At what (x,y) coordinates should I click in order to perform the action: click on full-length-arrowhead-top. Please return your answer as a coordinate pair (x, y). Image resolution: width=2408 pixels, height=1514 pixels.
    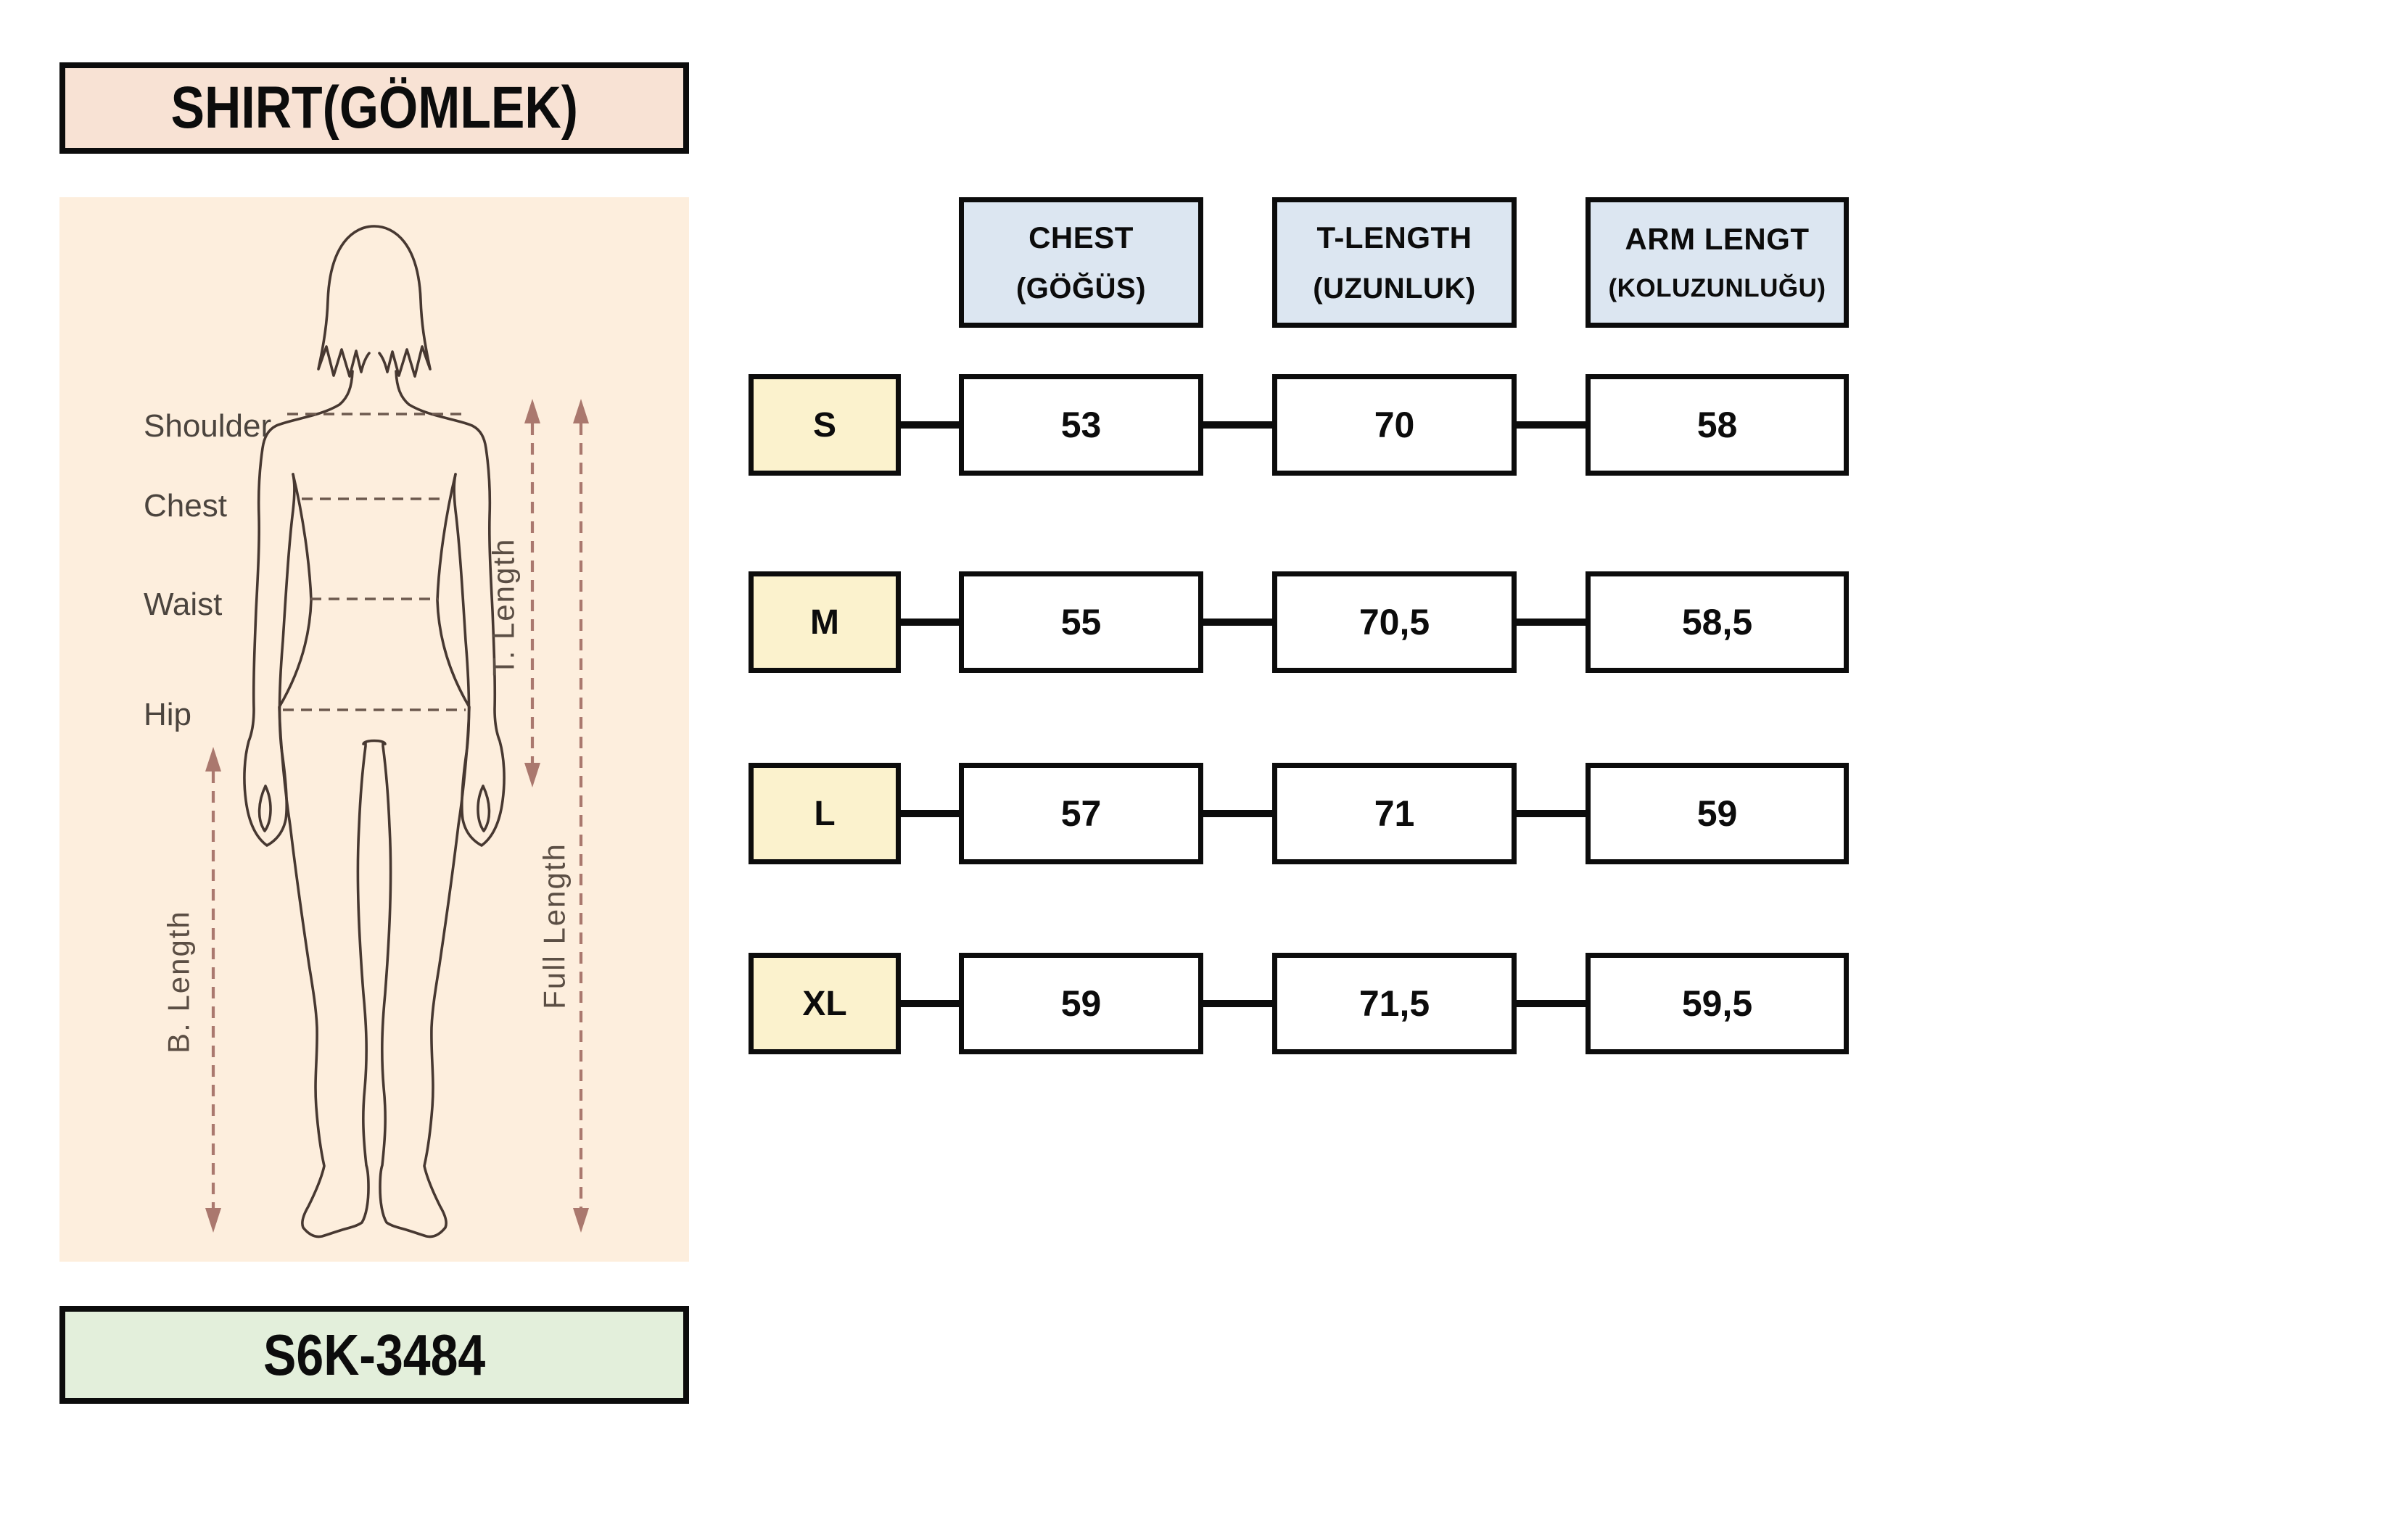
    Looking at the image, I should click on (581, 411).